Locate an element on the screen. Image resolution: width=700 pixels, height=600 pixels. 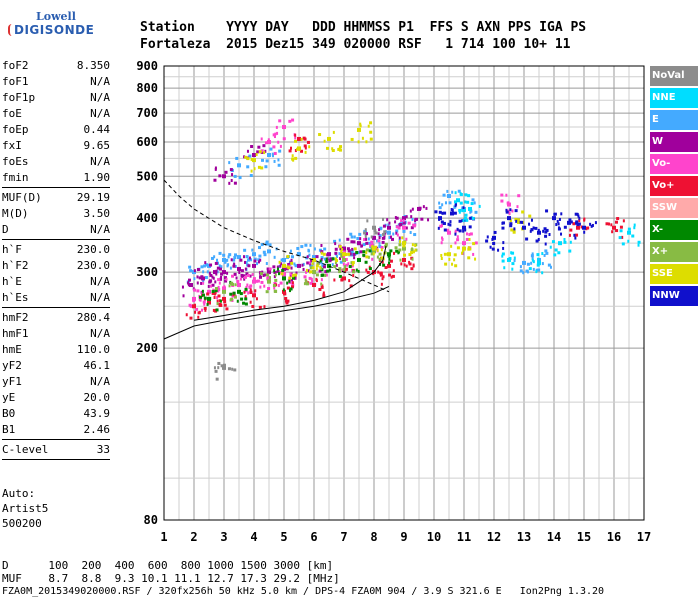
legend-item: NNW is located at coordinates (674, 296).